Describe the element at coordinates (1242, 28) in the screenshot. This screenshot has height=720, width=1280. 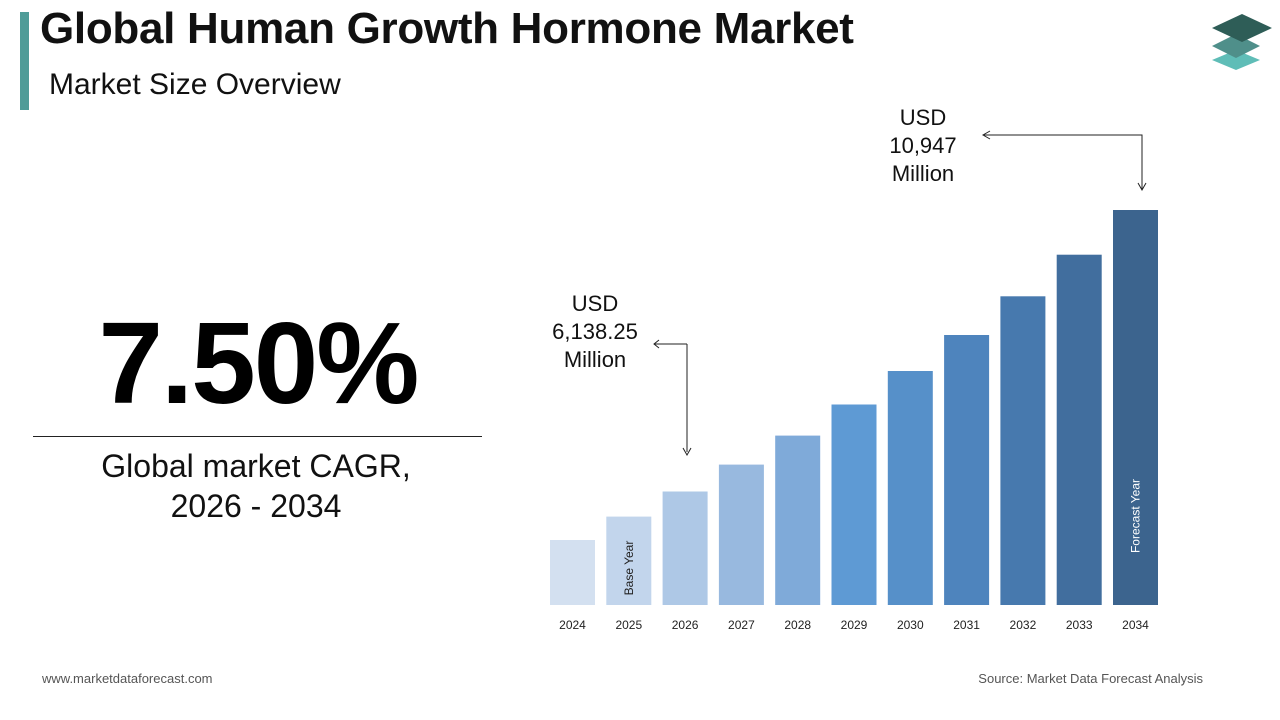
I see `logo-layer-top` at that location.